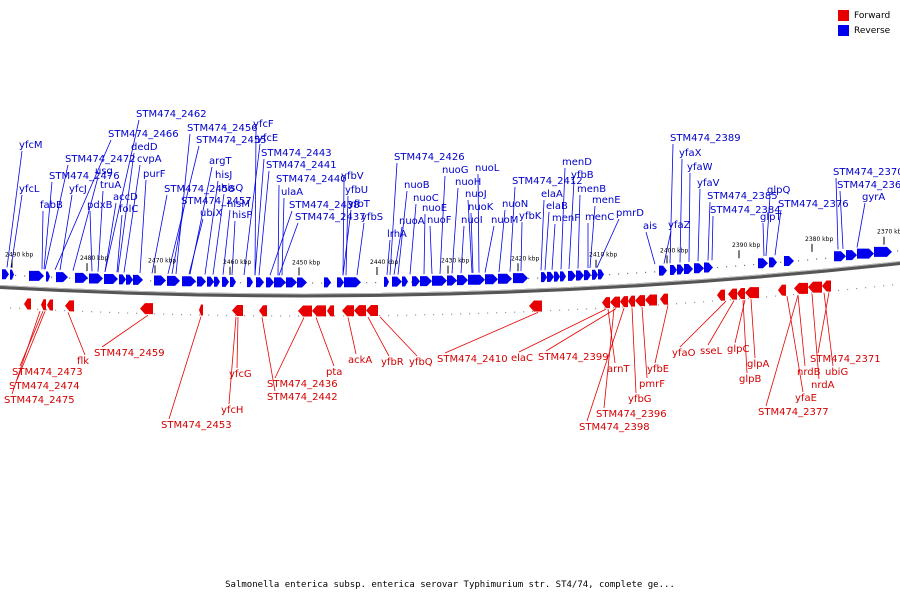 The image size is (900, 600). What do you see at coordinates (873, 197) in the screenshot?
I see `reverse-gene-label: gyrA` at bounding box center [873, 197].